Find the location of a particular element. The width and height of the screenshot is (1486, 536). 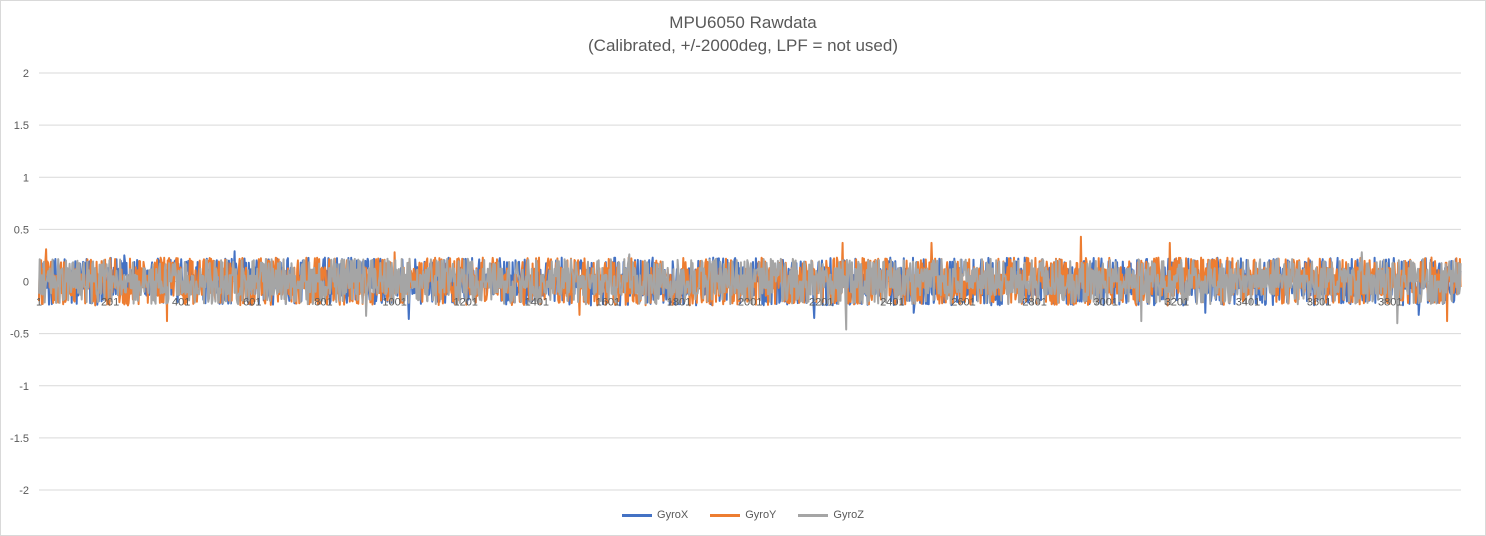

legend-item-gyroy: GyroY is located at coordinates (743, 515).